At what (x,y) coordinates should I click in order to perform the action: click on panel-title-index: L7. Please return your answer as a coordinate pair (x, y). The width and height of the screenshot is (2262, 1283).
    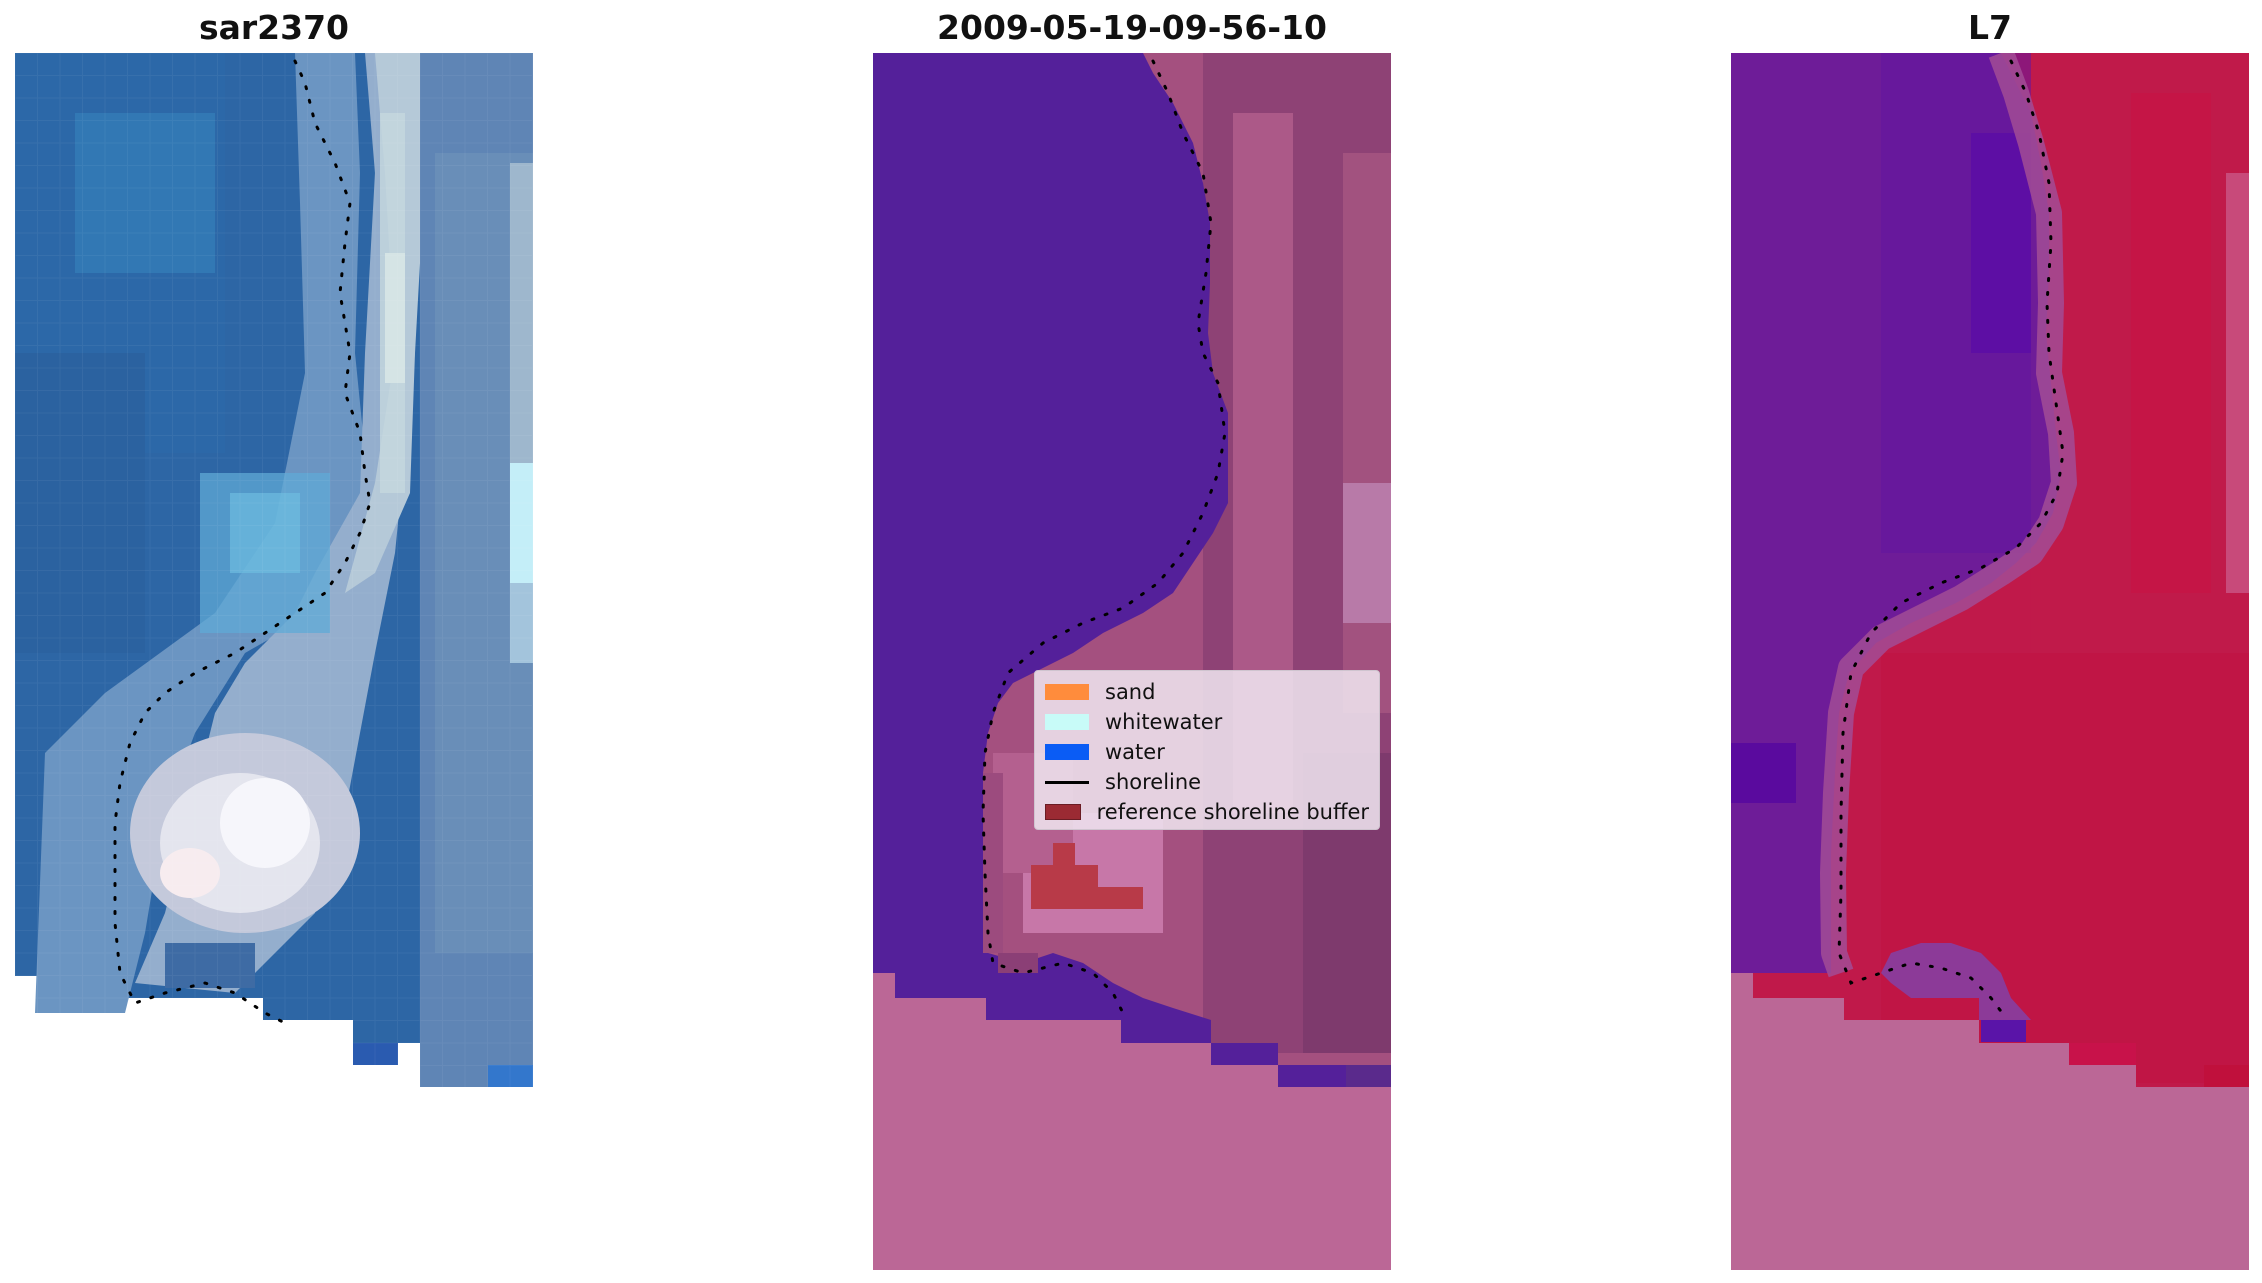
    Looking at the image, I should click on (1990, 27).